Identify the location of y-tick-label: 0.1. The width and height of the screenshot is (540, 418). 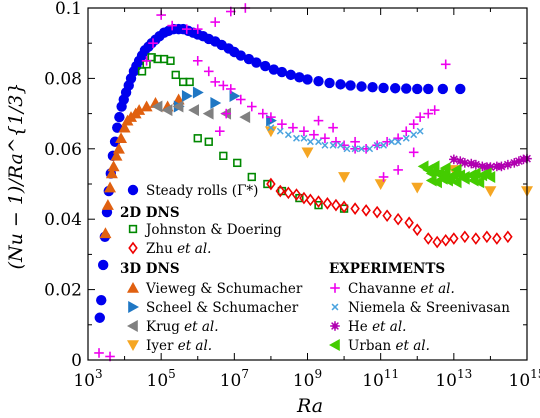
(68, 9).